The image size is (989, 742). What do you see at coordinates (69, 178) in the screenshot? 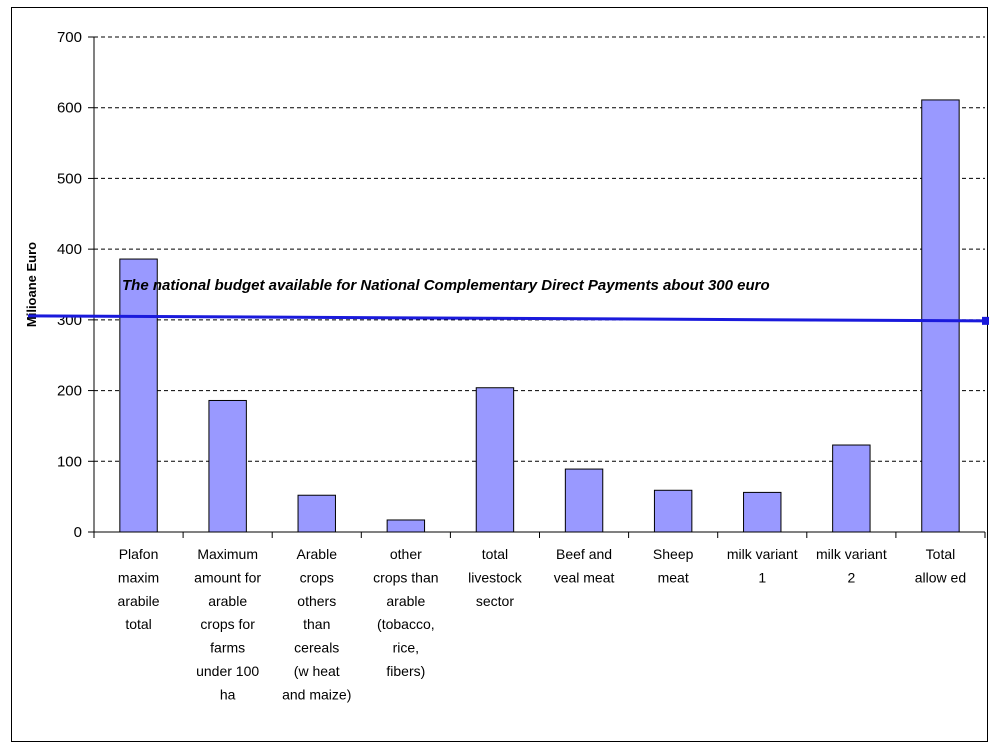
I see `y-tick-label: 500` at bounding box center [69, 178].